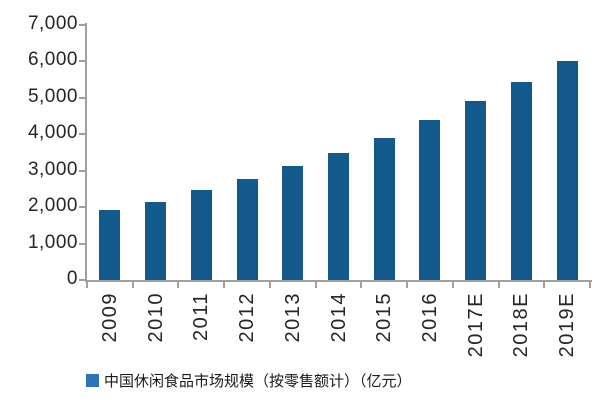 The width and height of the screenshot is (600, 400). I want to click on bar-2011, so click(201, 235).